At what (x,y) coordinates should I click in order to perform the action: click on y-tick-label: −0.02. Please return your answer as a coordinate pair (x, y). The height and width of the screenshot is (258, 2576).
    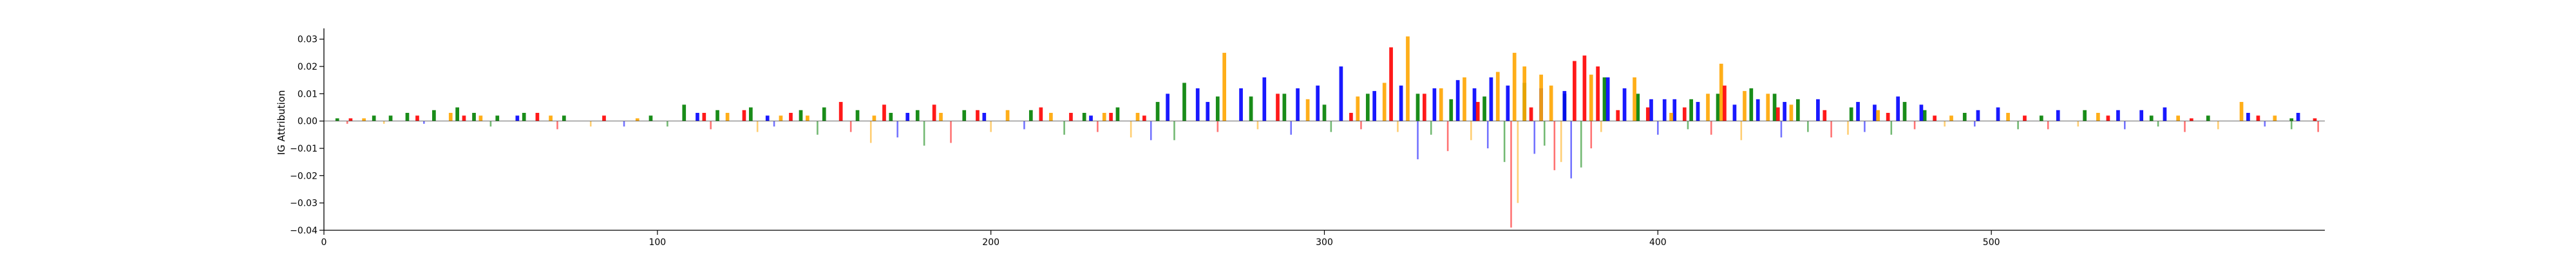
    Looking at the image, I should click on (303, 176).